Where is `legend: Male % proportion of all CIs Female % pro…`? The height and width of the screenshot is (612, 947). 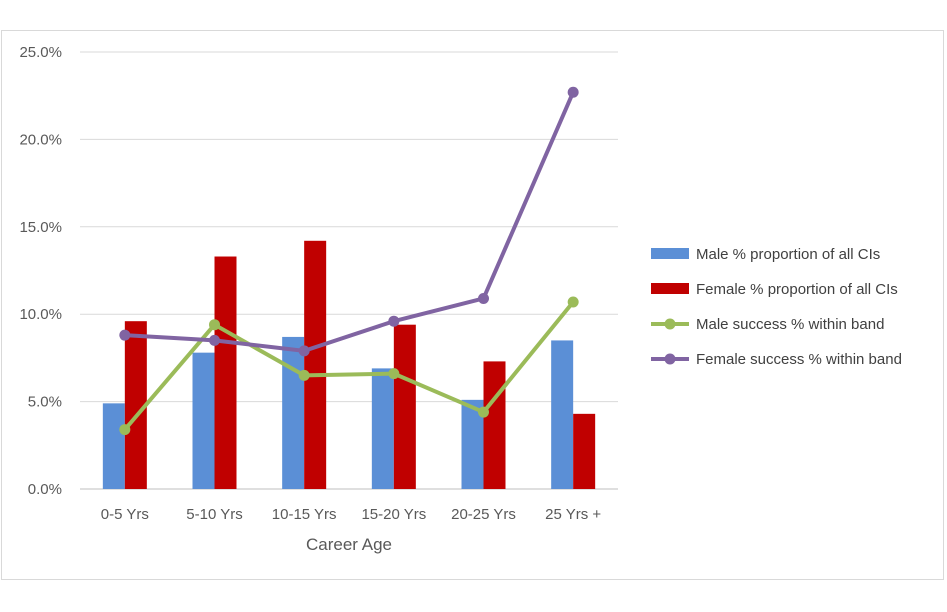 legend: Male % proportion of all CIs Female % pro… is located at coordinates (776, 307).